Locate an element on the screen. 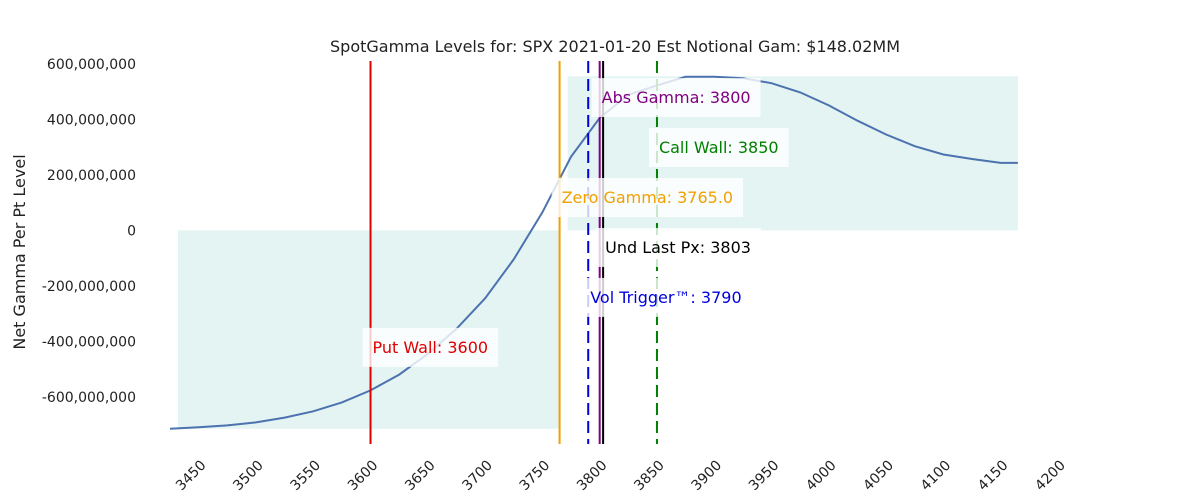 This screenshot has height=500, width=1200. x-tick-label: 3850 is located at coordinates (649, 476).